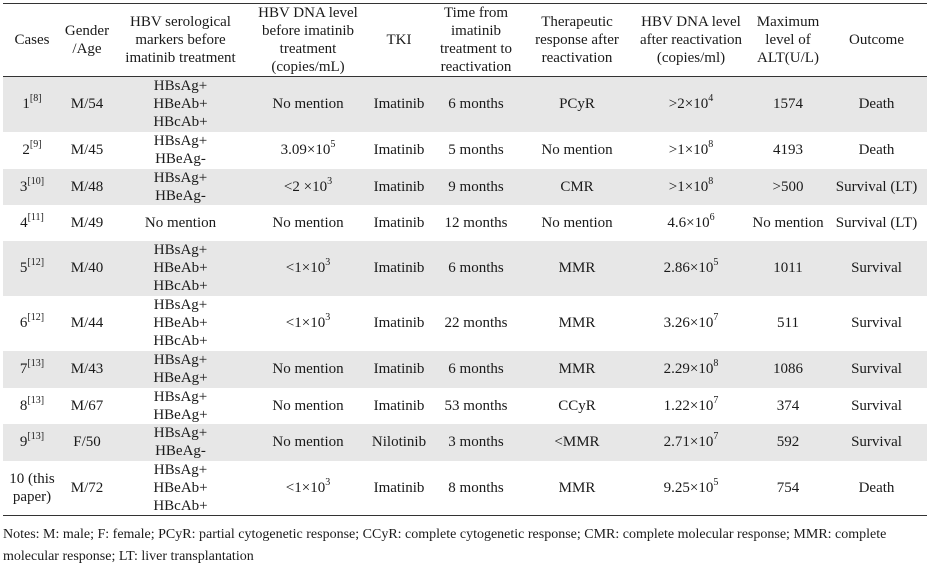 This screenshot has width=930, height=571. Describe the element at coordinates (23, 323) in the screenshot. I see `case-number: 6` at that location.